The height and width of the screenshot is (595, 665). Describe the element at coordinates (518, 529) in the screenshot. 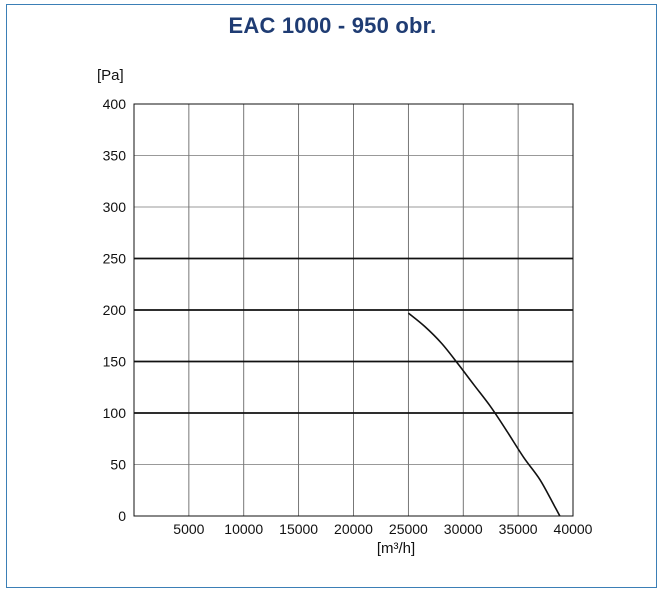

I see `x-tick-label: 35000` at that location.